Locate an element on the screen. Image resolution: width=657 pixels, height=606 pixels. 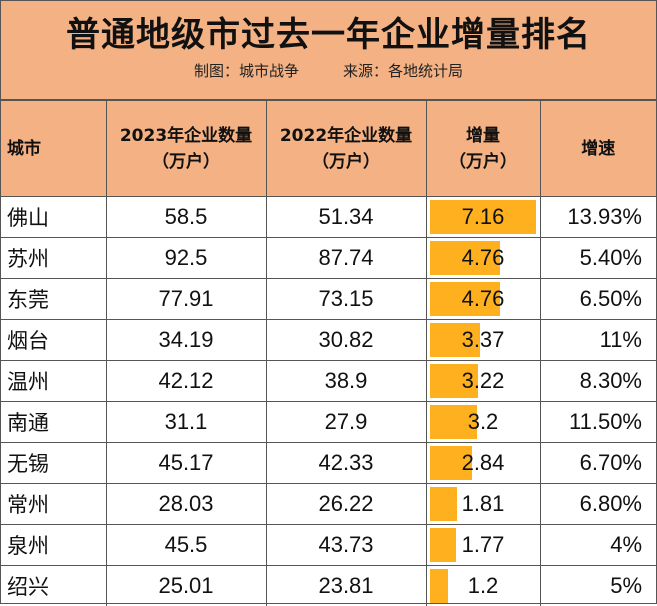
count-2022-cell: 43.73 is located at coordinates (346, 545).